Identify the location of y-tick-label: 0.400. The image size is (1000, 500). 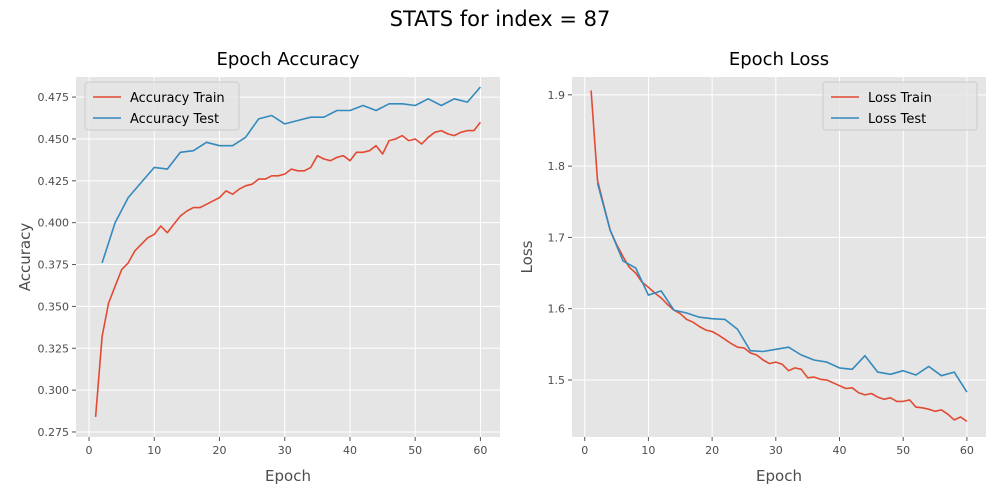
(54, 223).